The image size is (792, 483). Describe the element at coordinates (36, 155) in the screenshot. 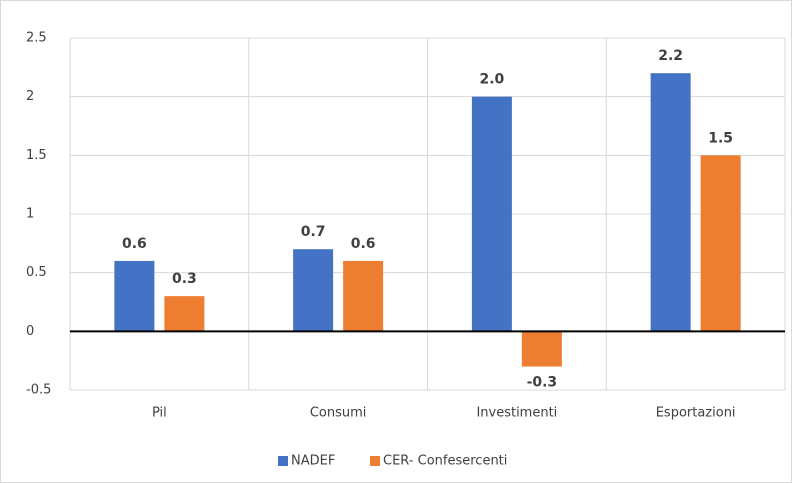

I see `y-tick-label: 1.5` at that location.